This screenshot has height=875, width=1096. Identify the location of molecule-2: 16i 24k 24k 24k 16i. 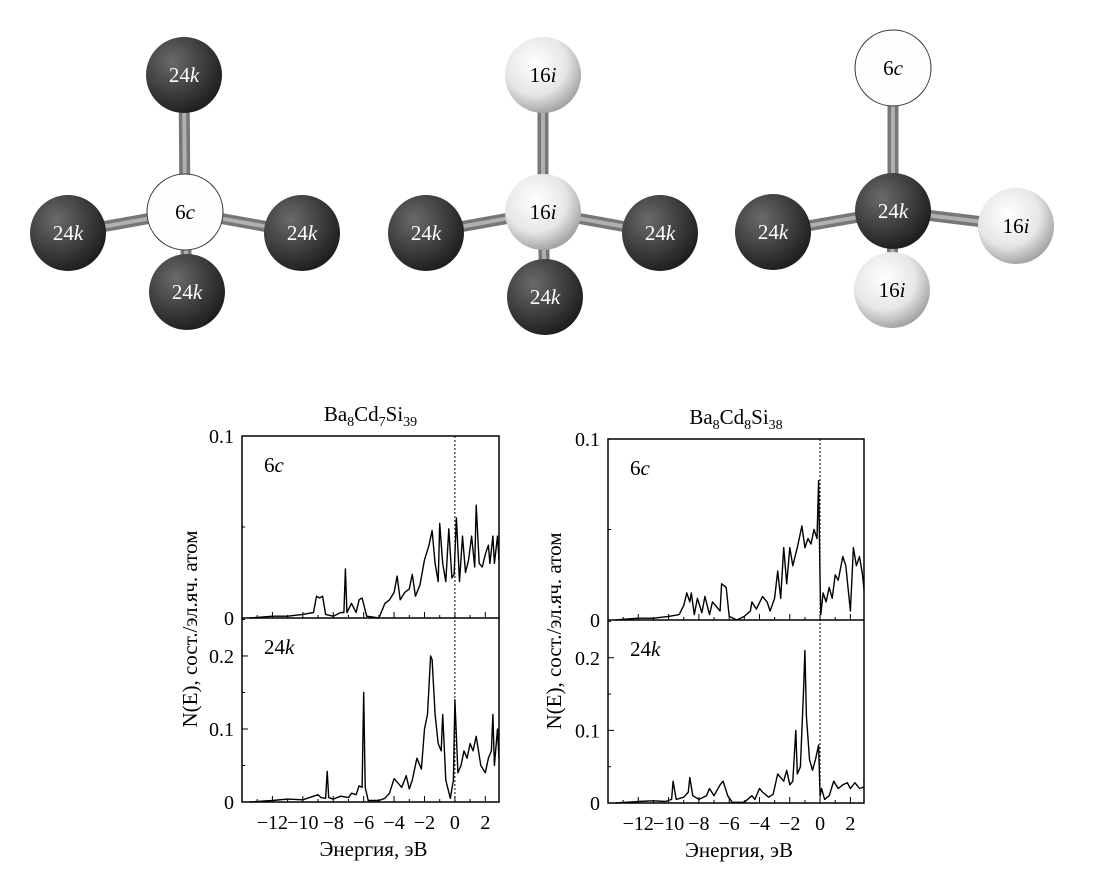
(543, 186).